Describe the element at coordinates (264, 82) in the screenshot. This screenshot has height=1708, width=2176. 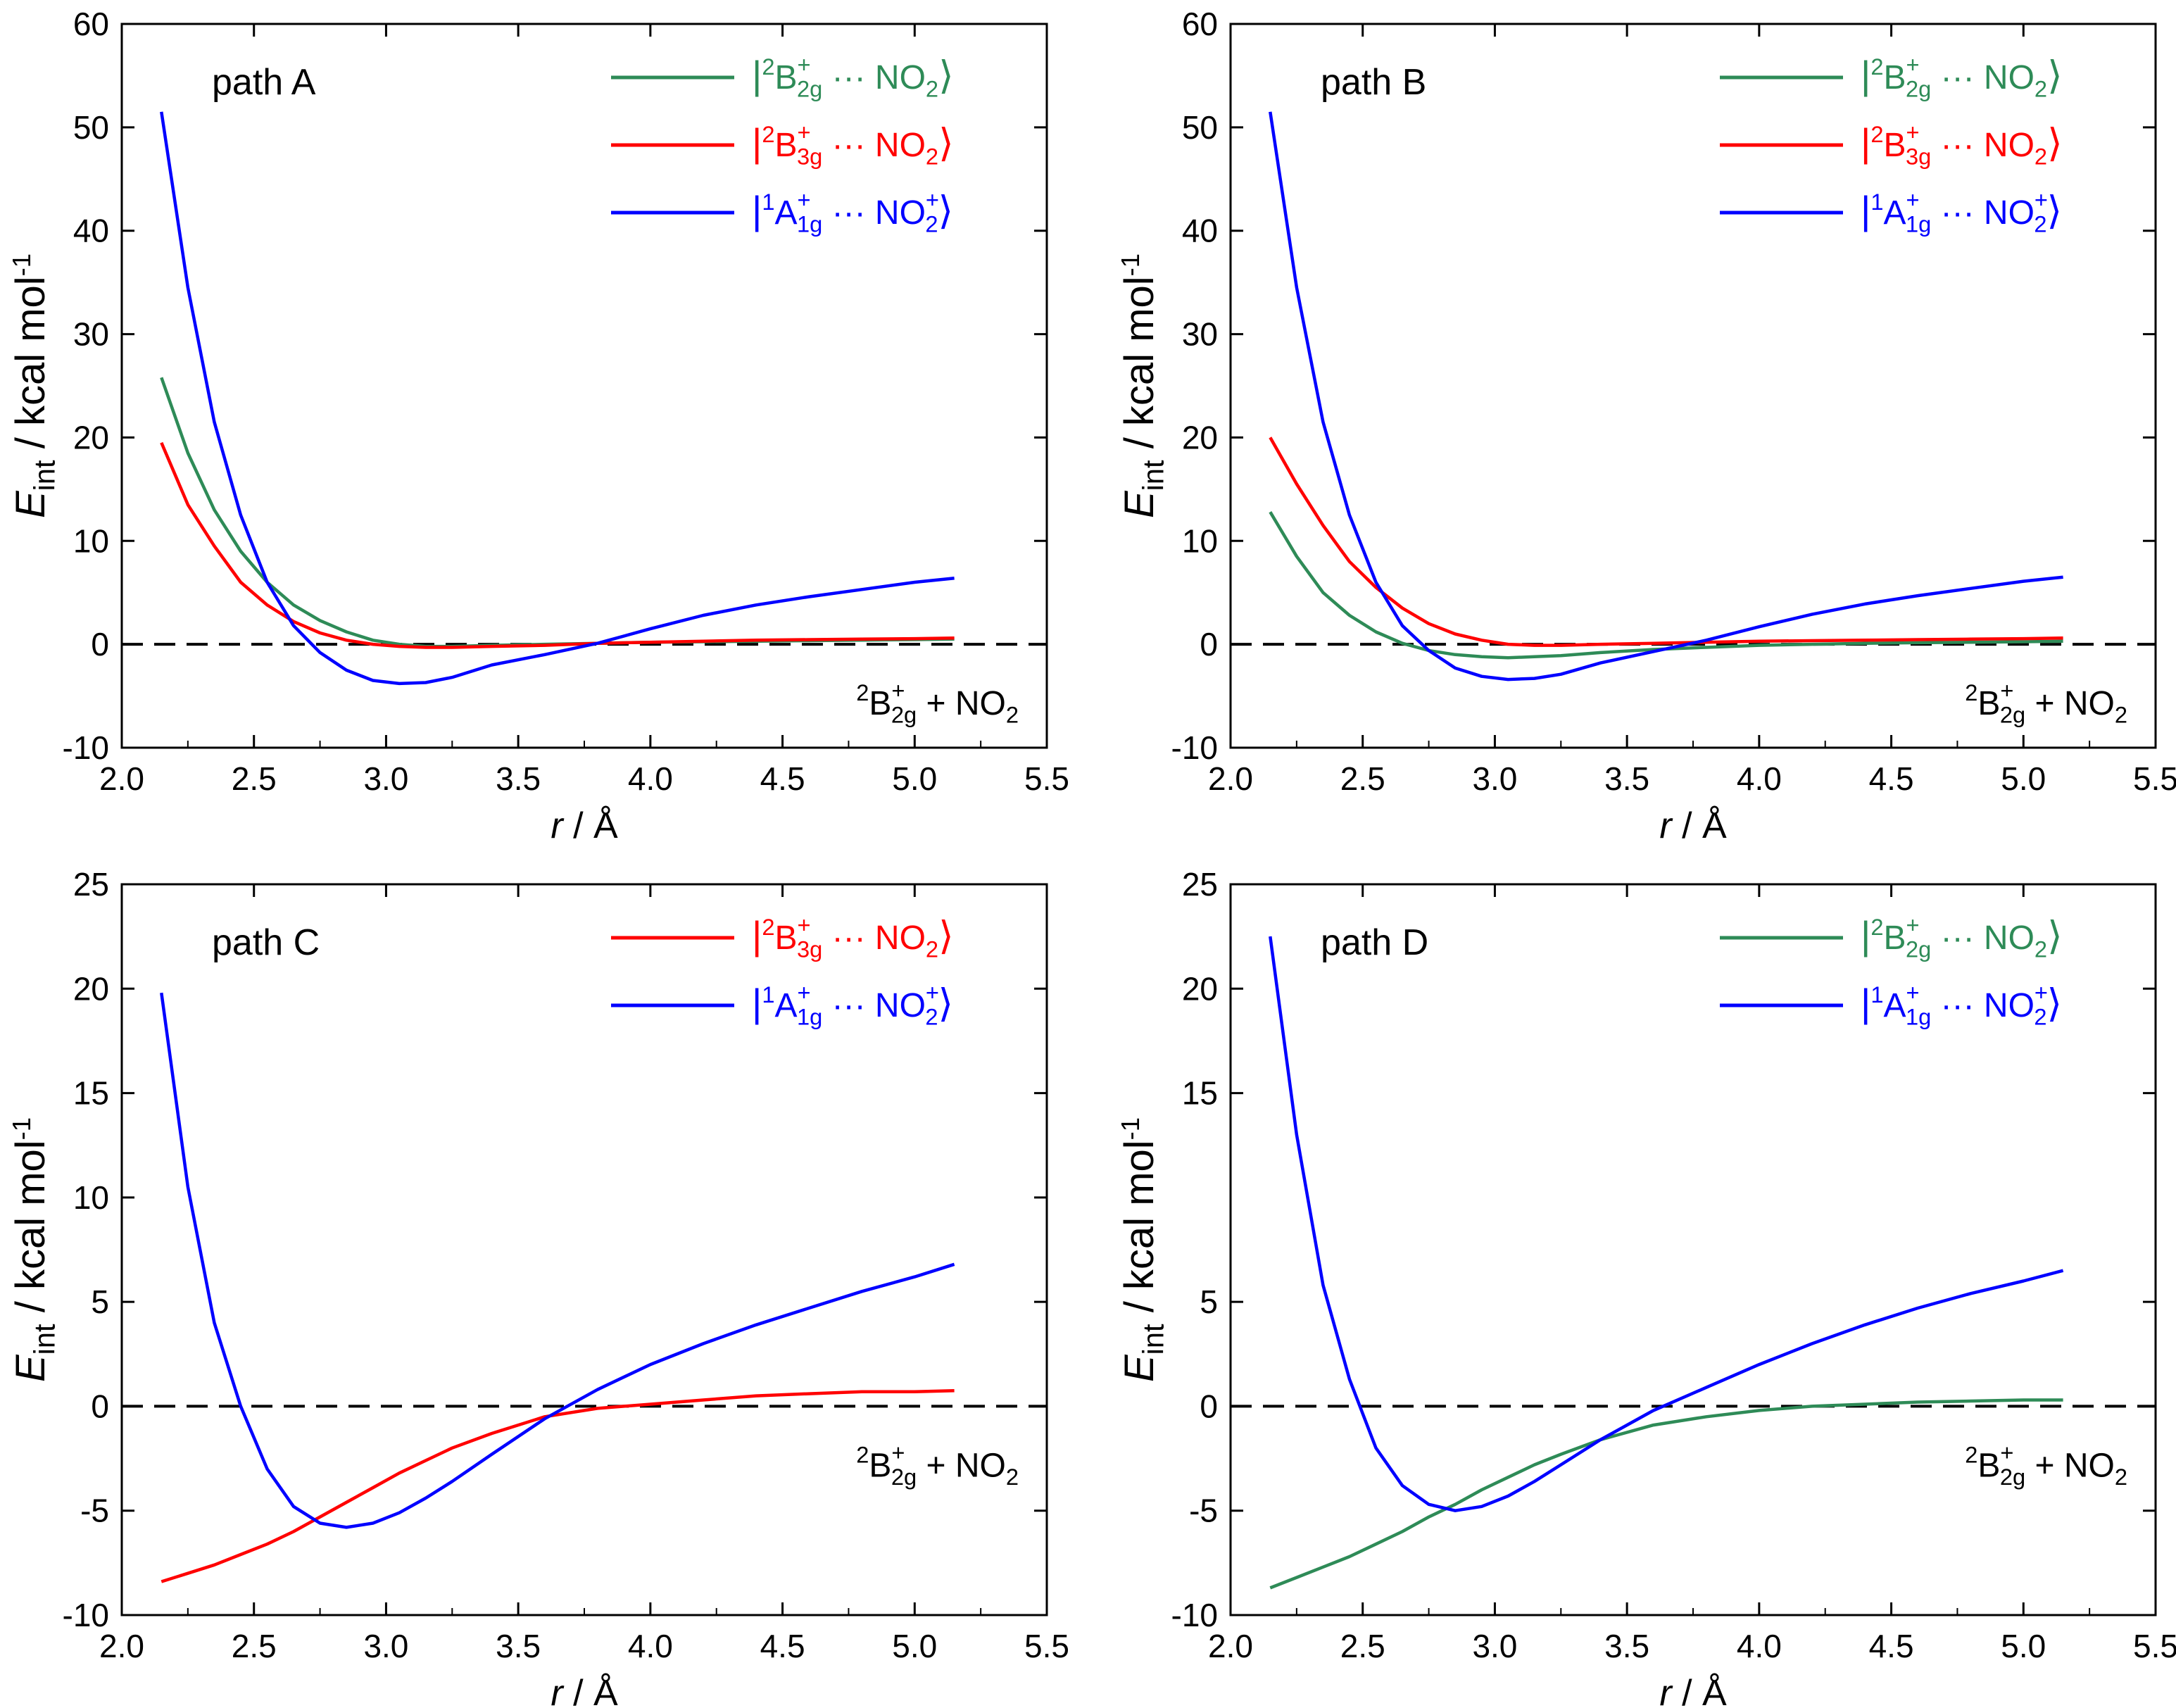
I see `panel-title: path A` at that location.